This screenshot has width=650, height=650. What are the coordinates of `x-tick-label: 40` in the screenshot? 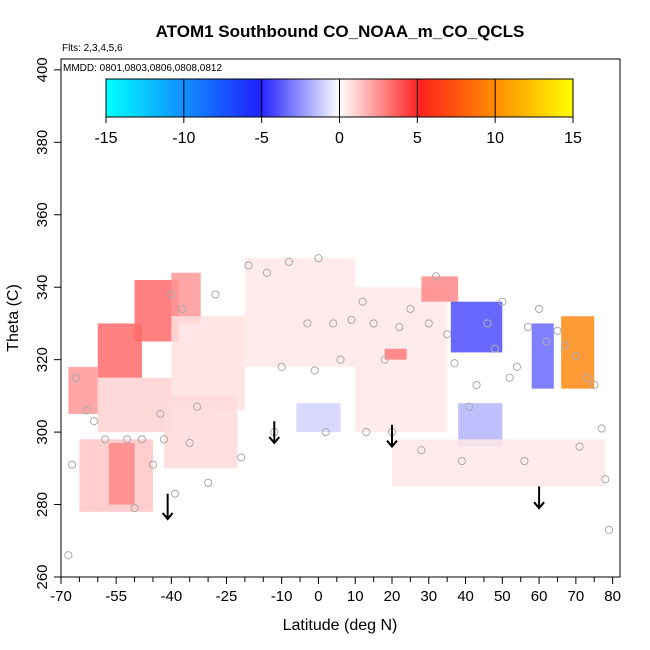 It's located at (465, 596).